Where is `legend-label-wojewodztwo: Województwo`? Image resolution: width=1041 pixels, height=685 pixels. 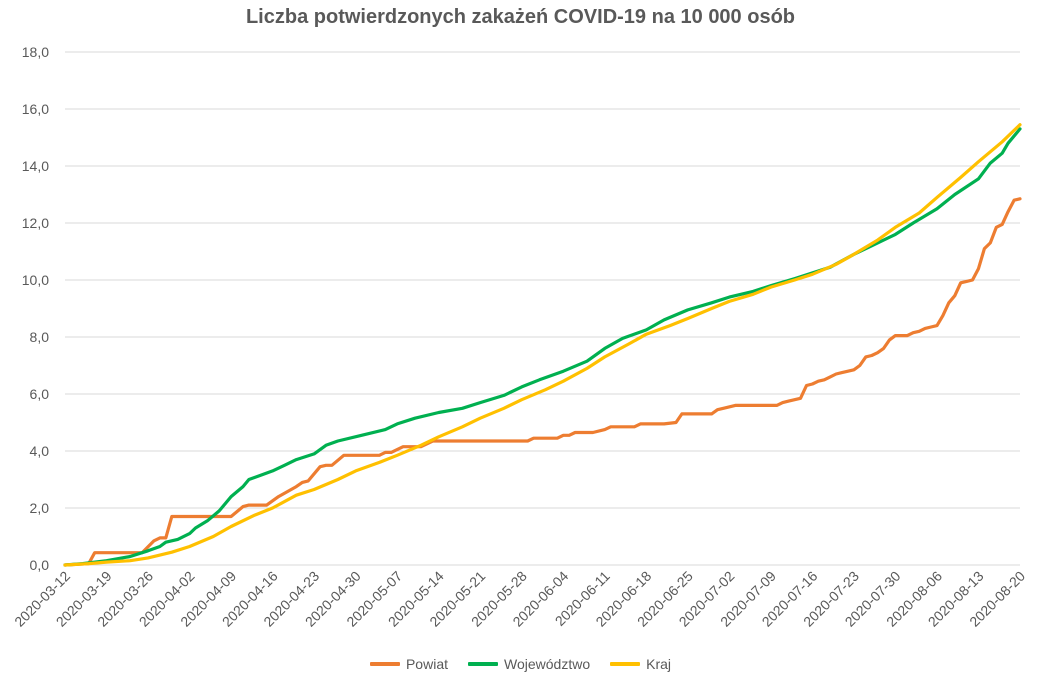 legend-label-wojewodztwo: Województwo is located at coordinates (547, 664).